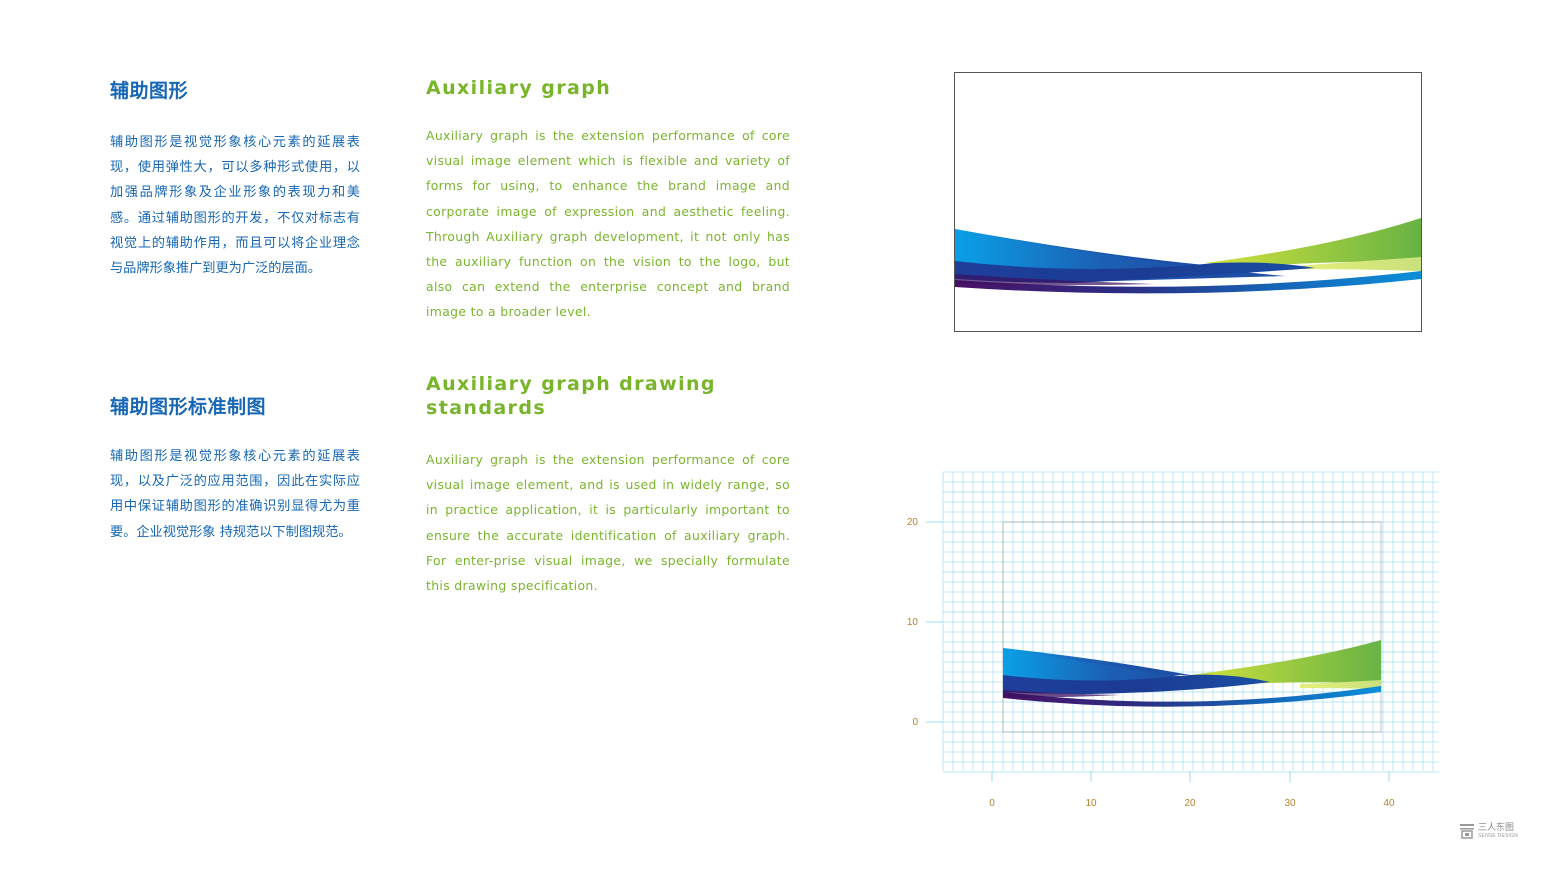  I want to click on x-tick-label: 30, so click(1290, 803).